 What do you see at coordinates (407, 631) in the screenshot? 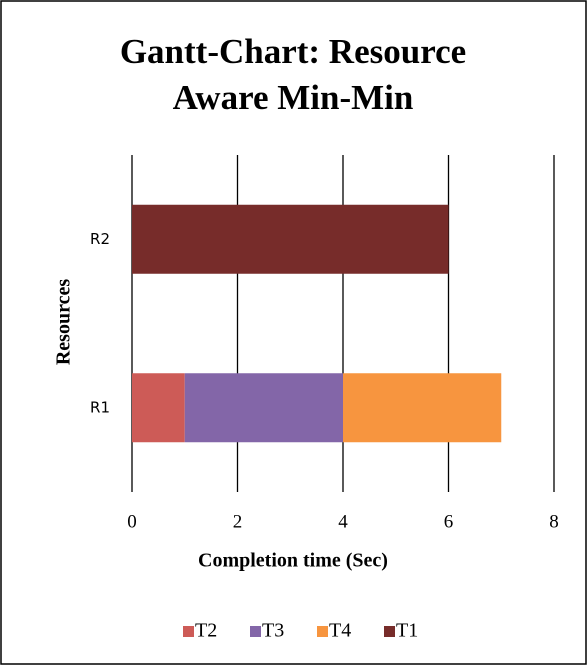
I see `legend-label: T1` at bounding box center [407, 631].